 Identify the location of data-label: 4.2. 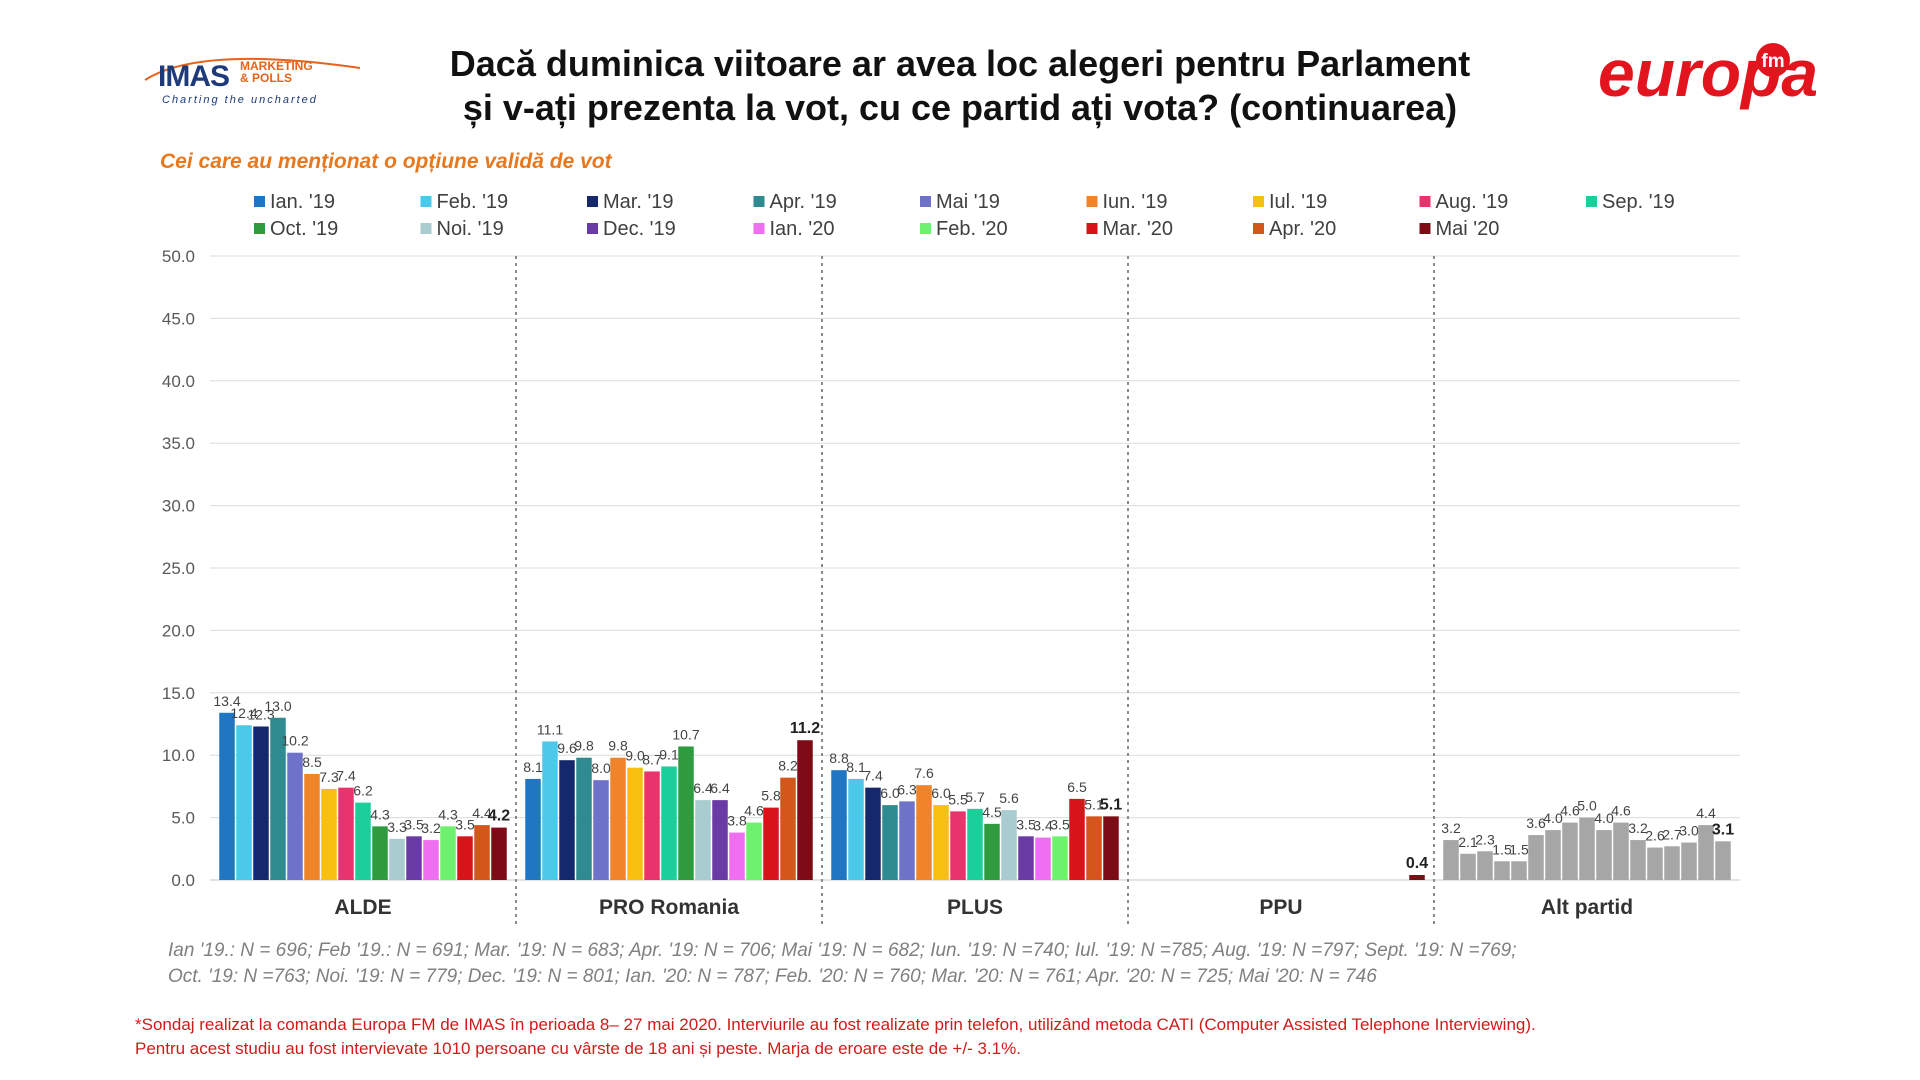
(499, 816).